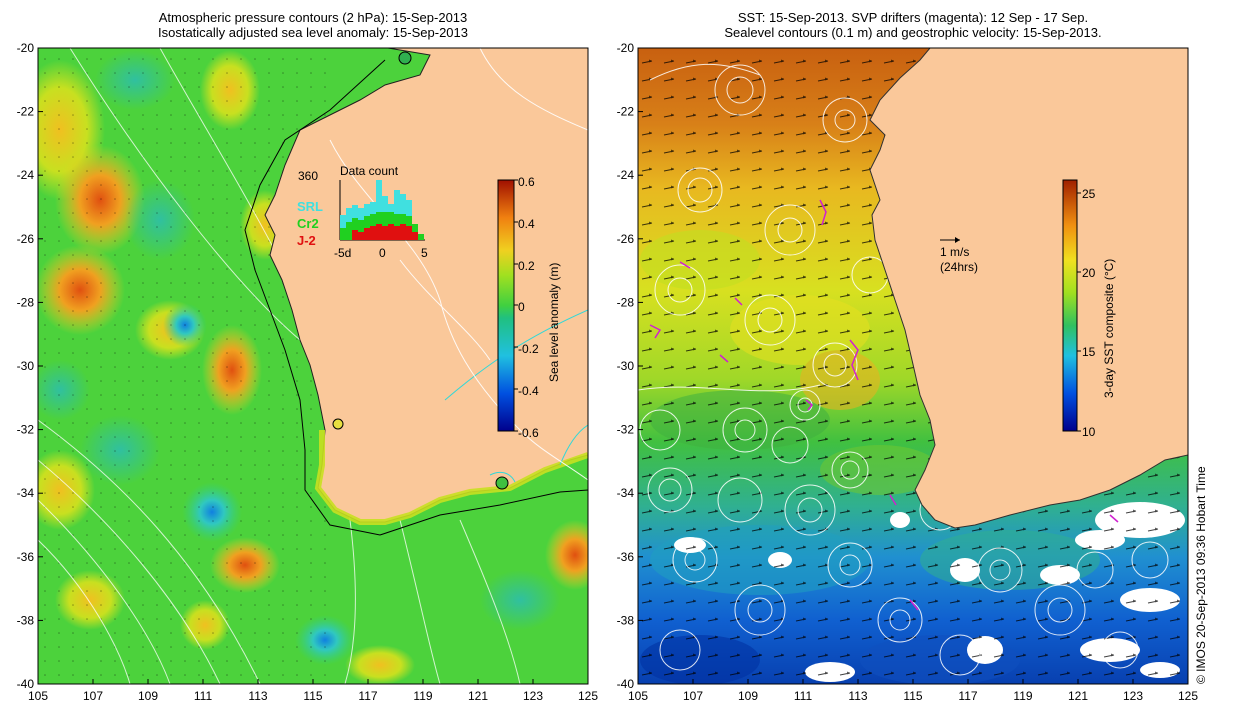 Image resolution: width=1250 pixels, height=720 pixels. Describe the element at coordinates (26, 430) in the screenshot. I see `left-y-tick-label: -32` at that location.